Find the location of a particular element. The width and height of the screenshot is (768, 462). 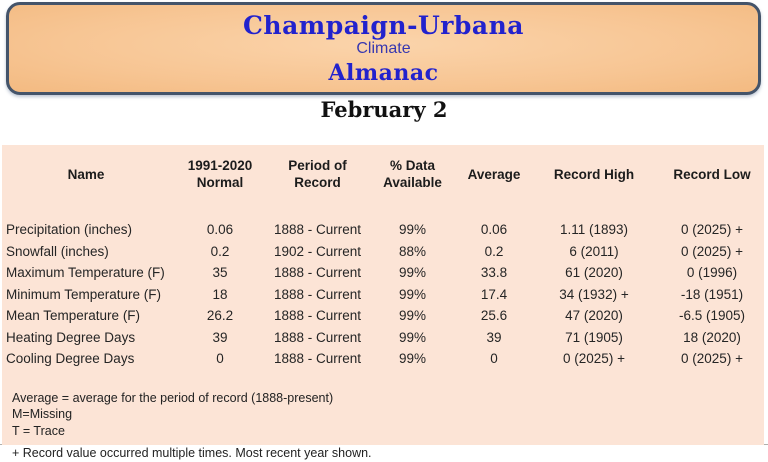

cell-name: Precipitation (inches) is located at coordinates (69, 230).